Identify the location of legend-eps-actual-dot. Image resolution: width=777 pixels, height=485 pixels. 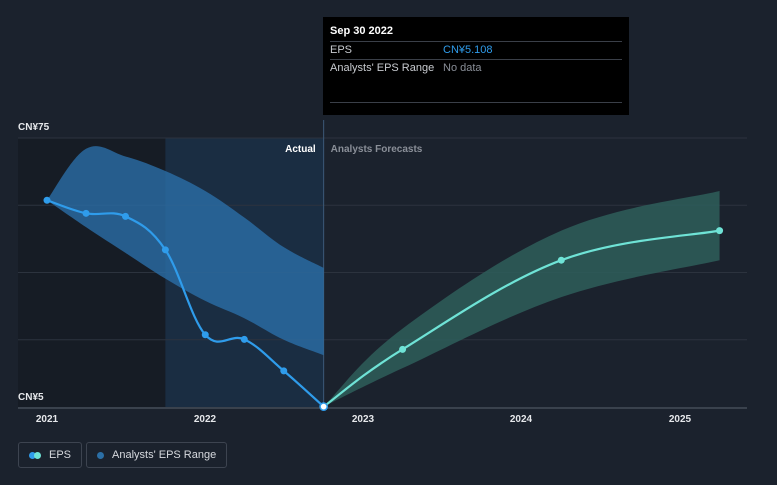
(32, 455).